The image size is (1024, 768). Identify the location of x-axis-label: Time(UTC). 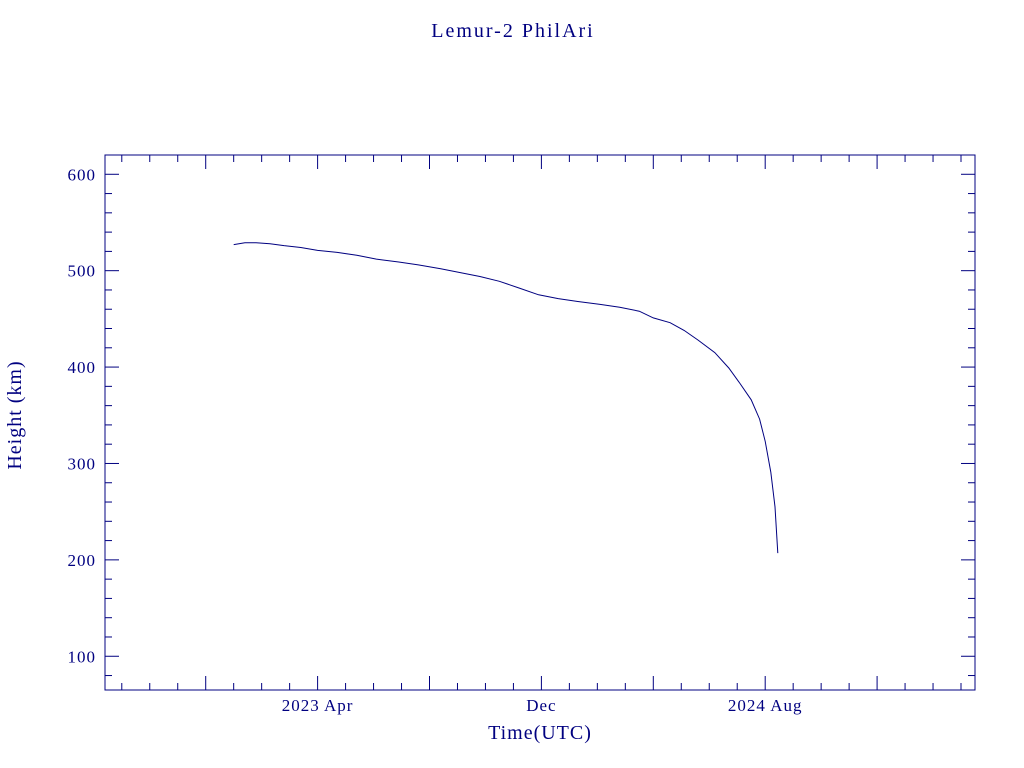
(540, 733).